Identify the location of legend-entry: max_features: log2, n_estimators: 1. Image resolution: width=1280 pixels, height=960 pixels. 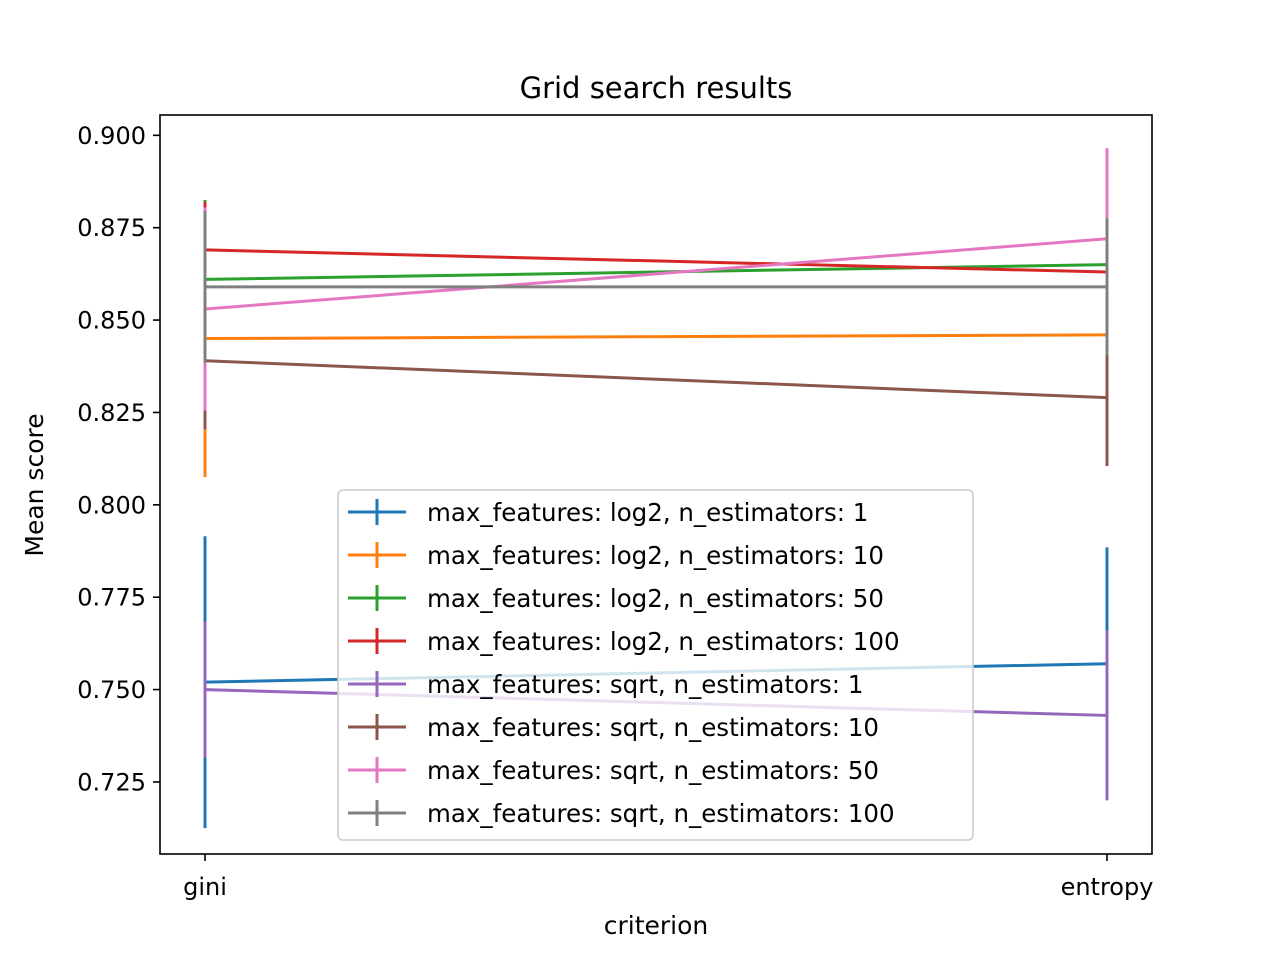
(608, 512).